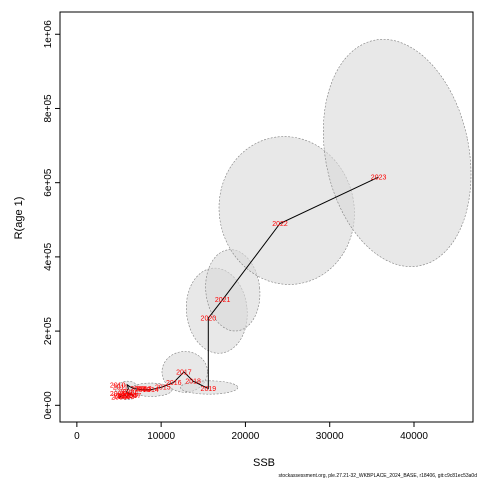 The height and width of the screenshot is (480, 480). Describe the element at coordinates (209, 319) in the screenshot. I see `year-label-2020: 2020` at that location.